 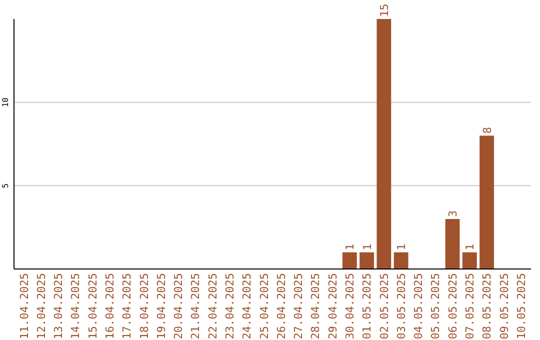 I want to click on x-tick-label: 18.04.2025, so click(x=144, y=306).